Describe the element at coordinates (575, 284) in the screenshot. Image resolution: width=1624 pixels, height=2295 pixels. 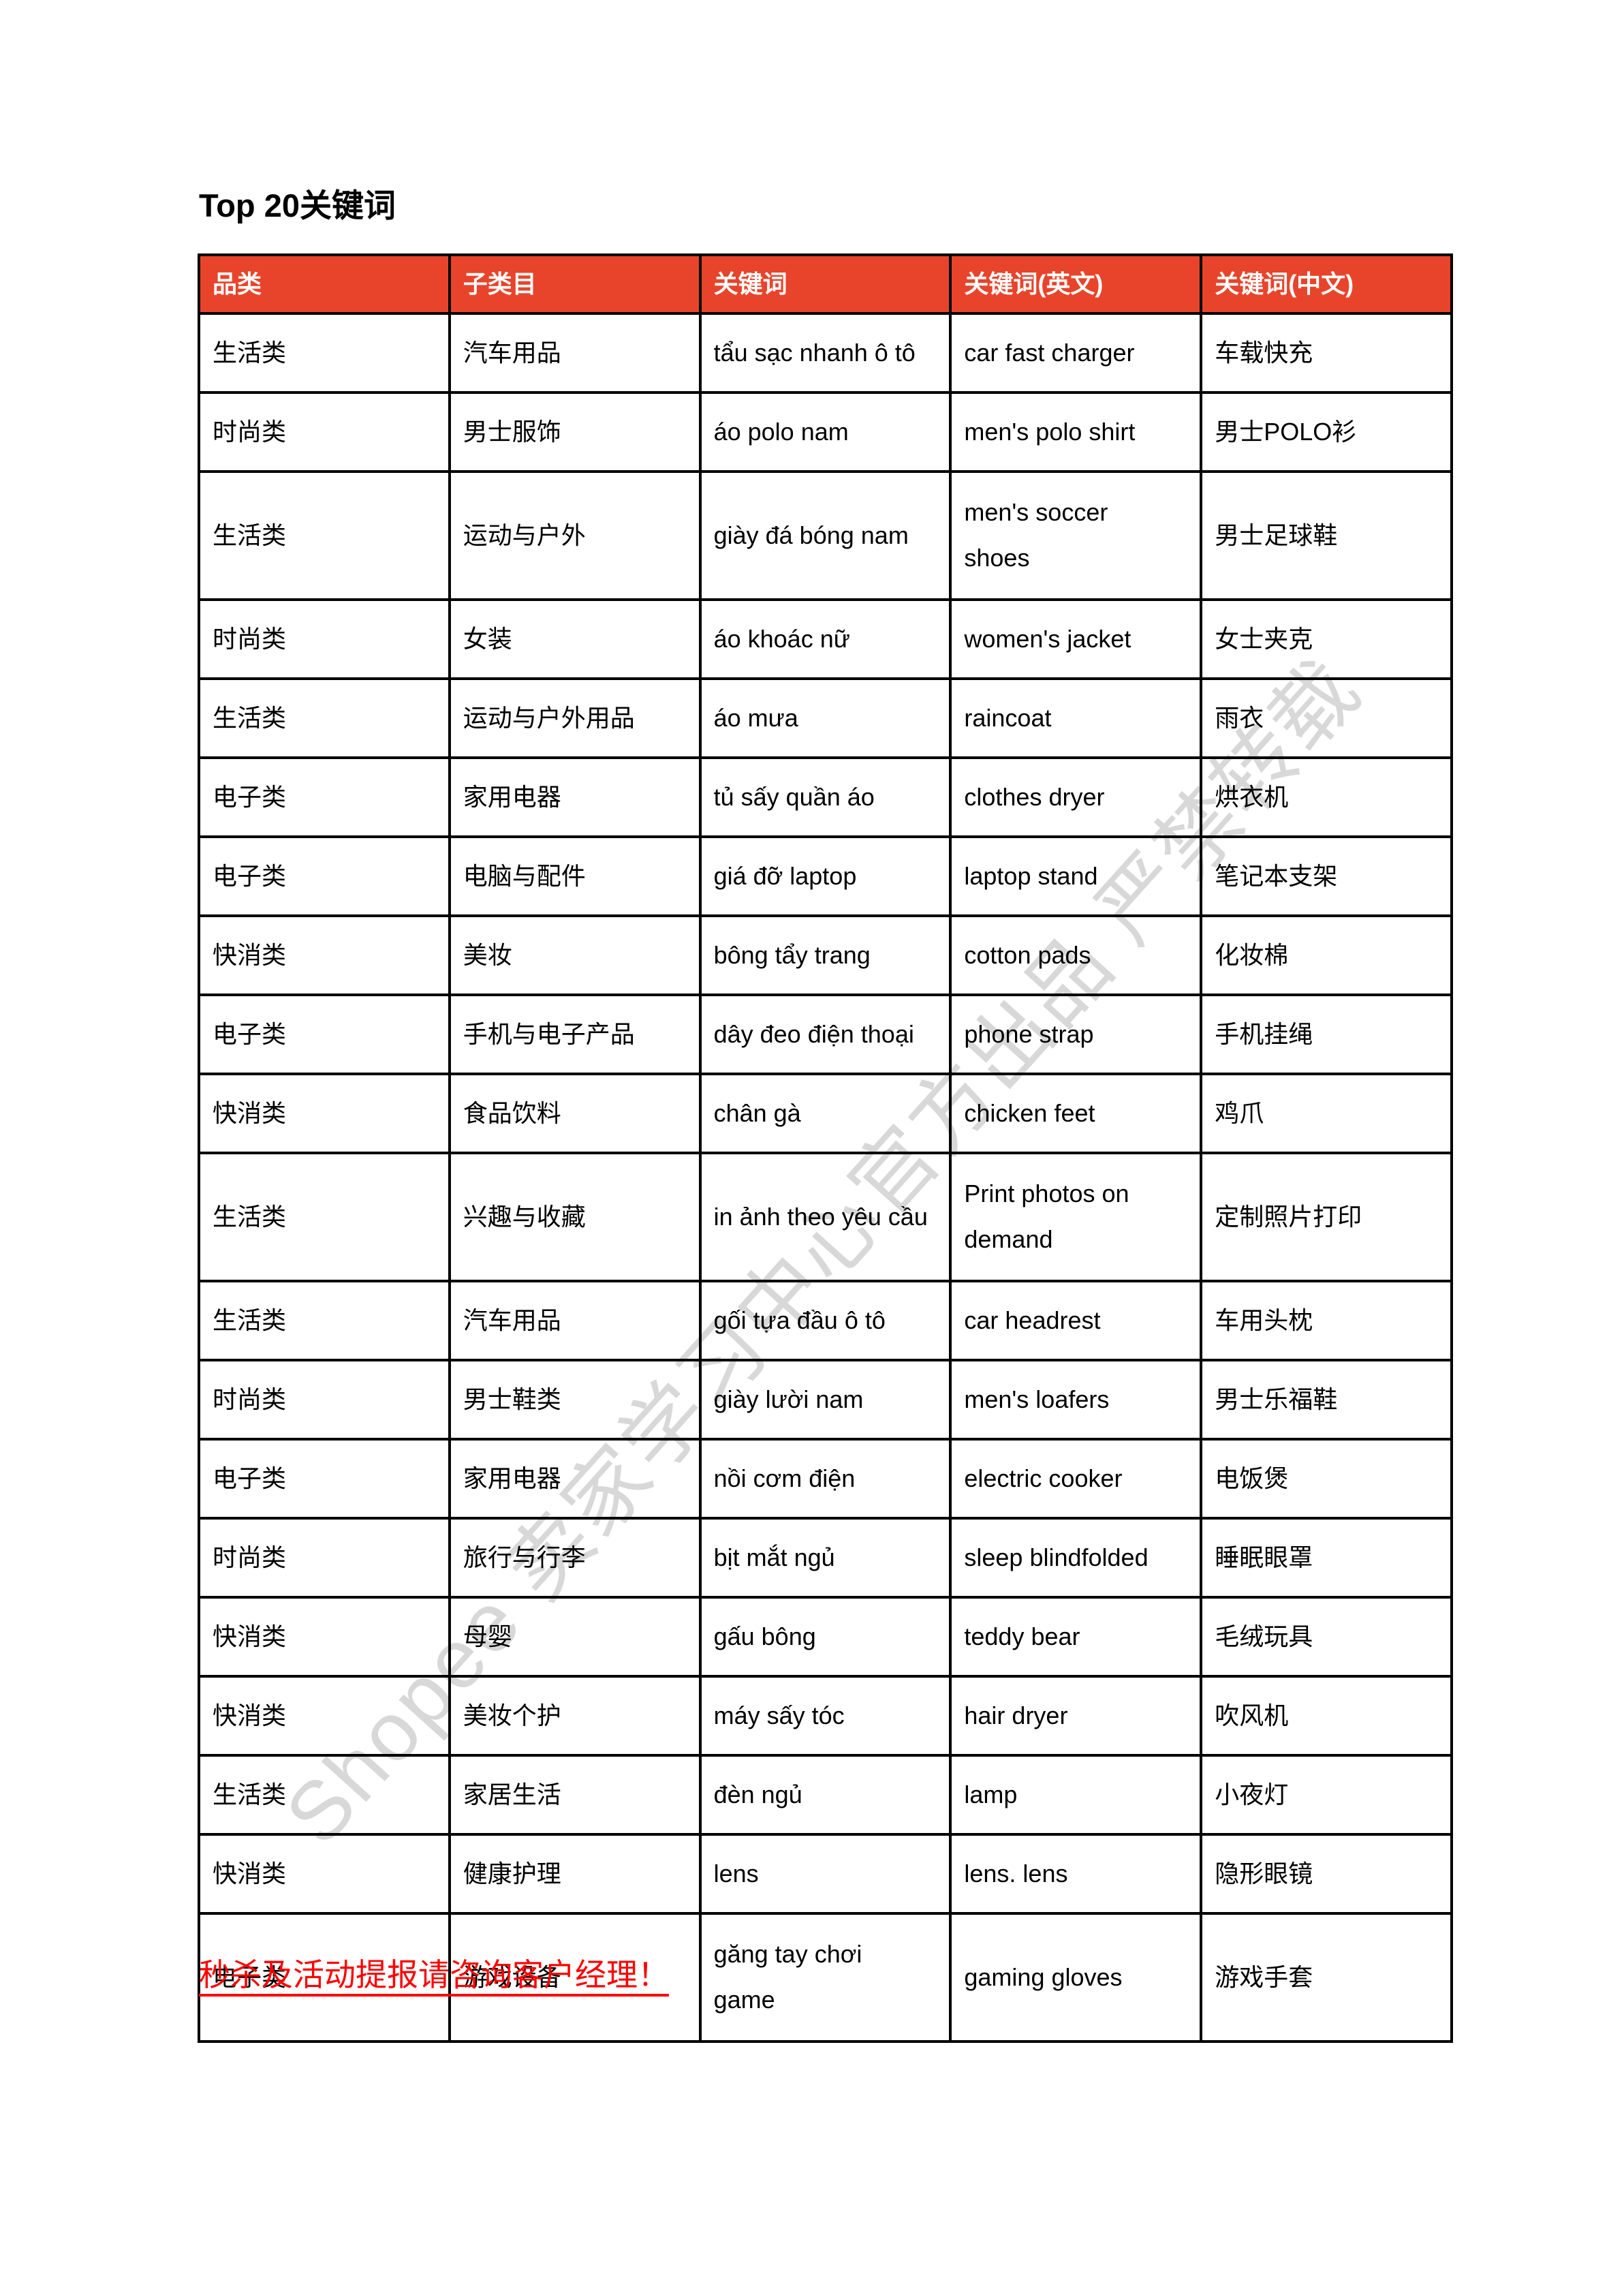
I see `header-cell-subcategory: 子类目` at that location.